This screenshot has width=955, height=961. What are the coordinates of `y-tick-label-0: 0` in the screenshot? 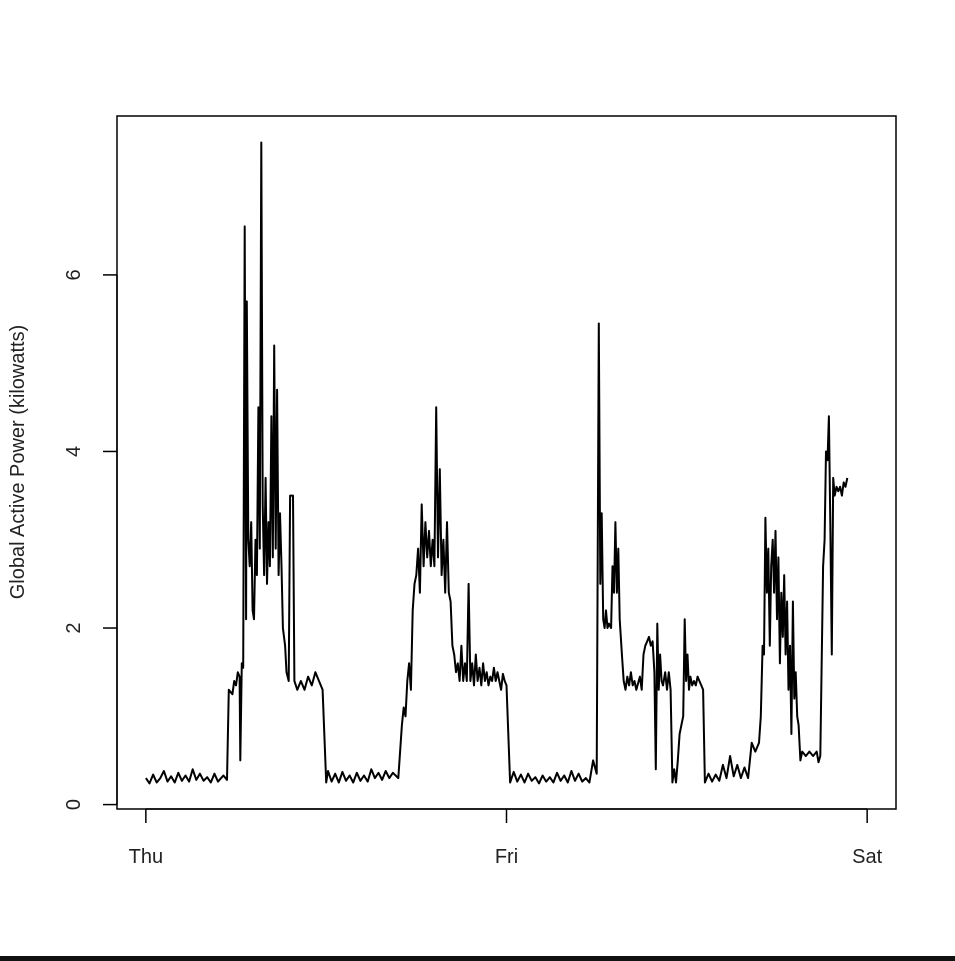 It's located at (74, 804).